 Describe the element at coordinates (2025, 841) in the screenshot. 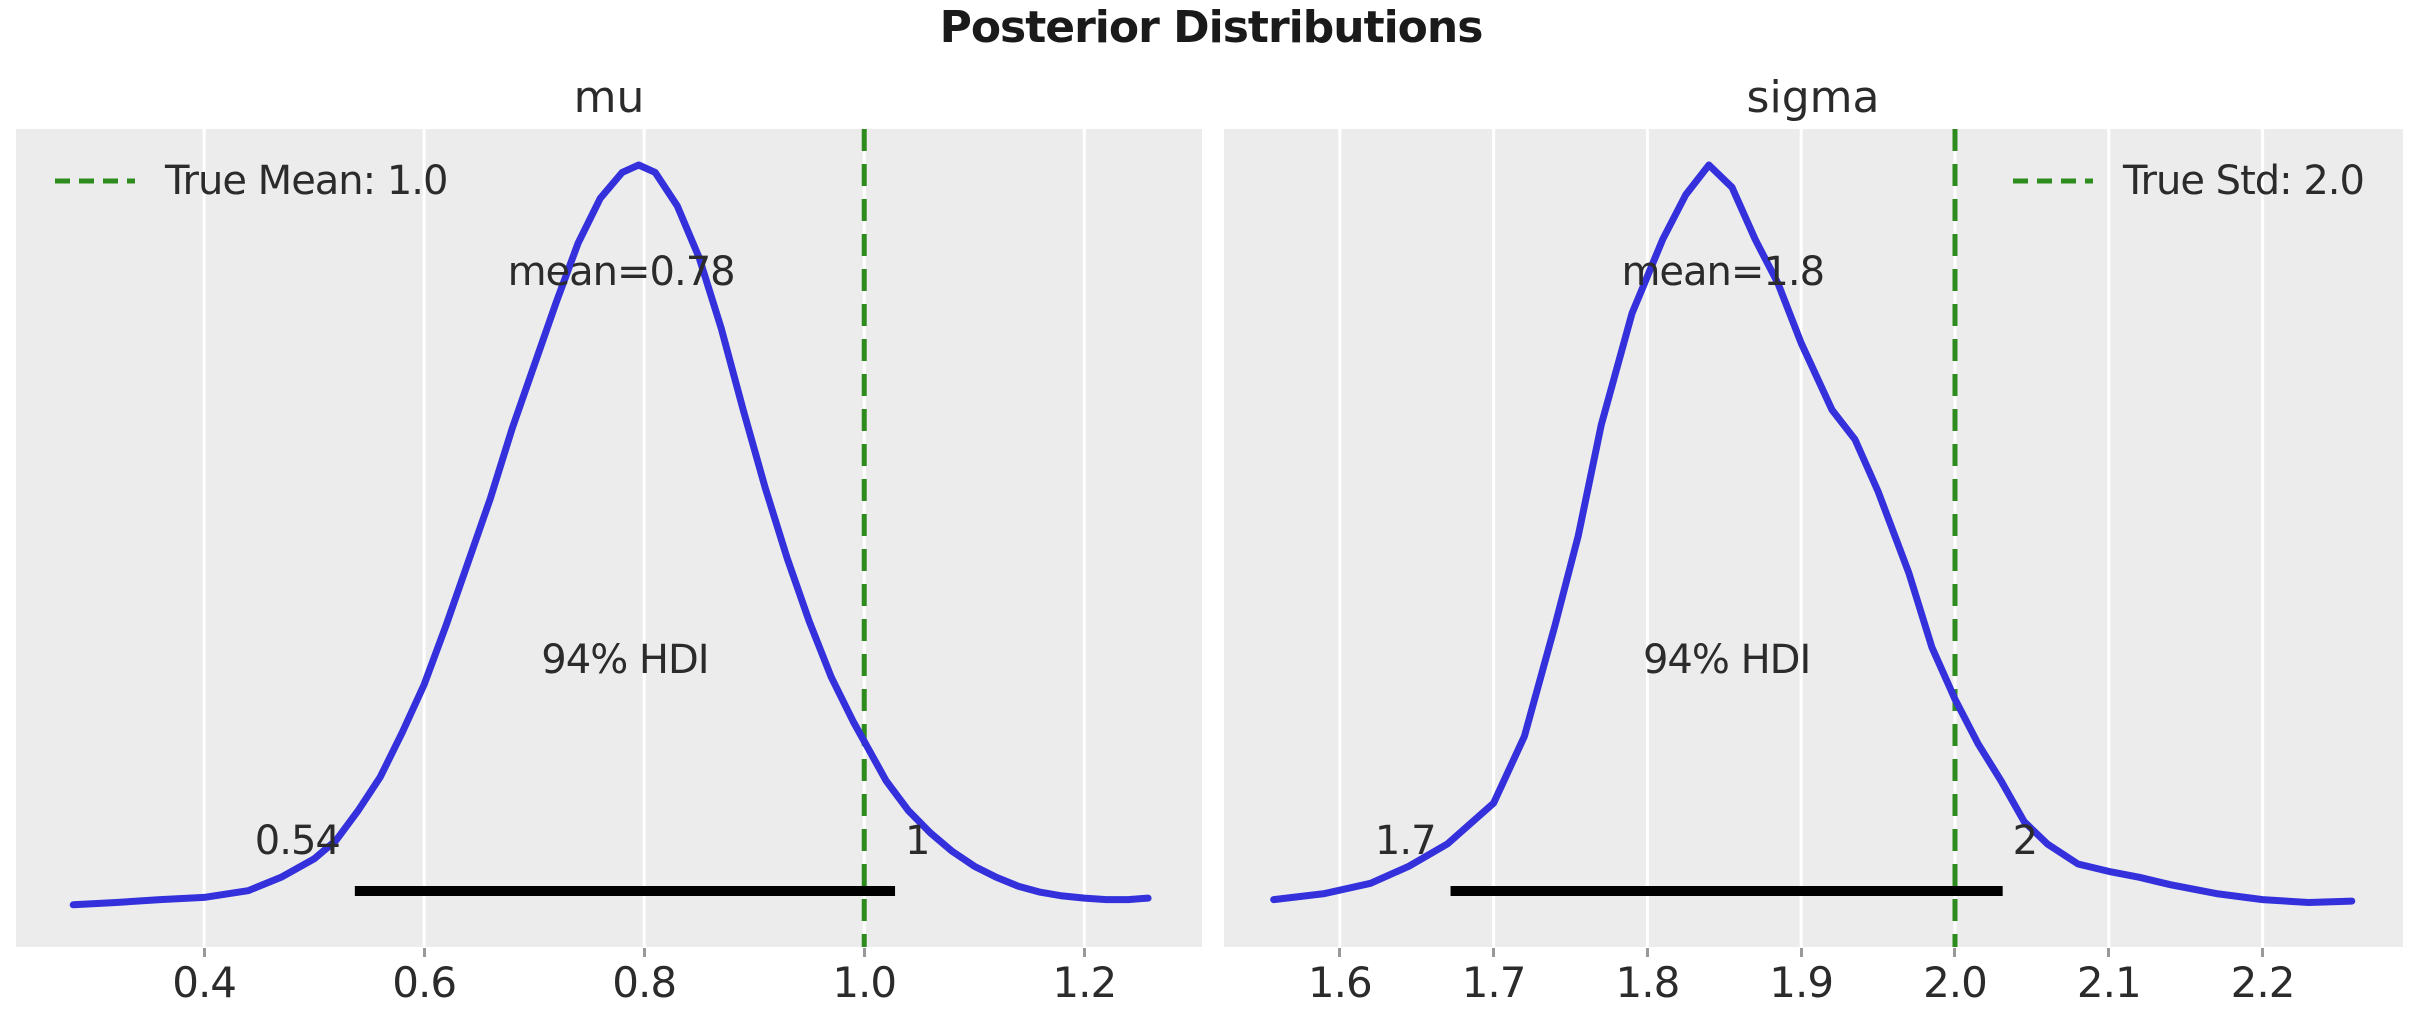

I see `hdi-high-label-sigma: 2` at that location.